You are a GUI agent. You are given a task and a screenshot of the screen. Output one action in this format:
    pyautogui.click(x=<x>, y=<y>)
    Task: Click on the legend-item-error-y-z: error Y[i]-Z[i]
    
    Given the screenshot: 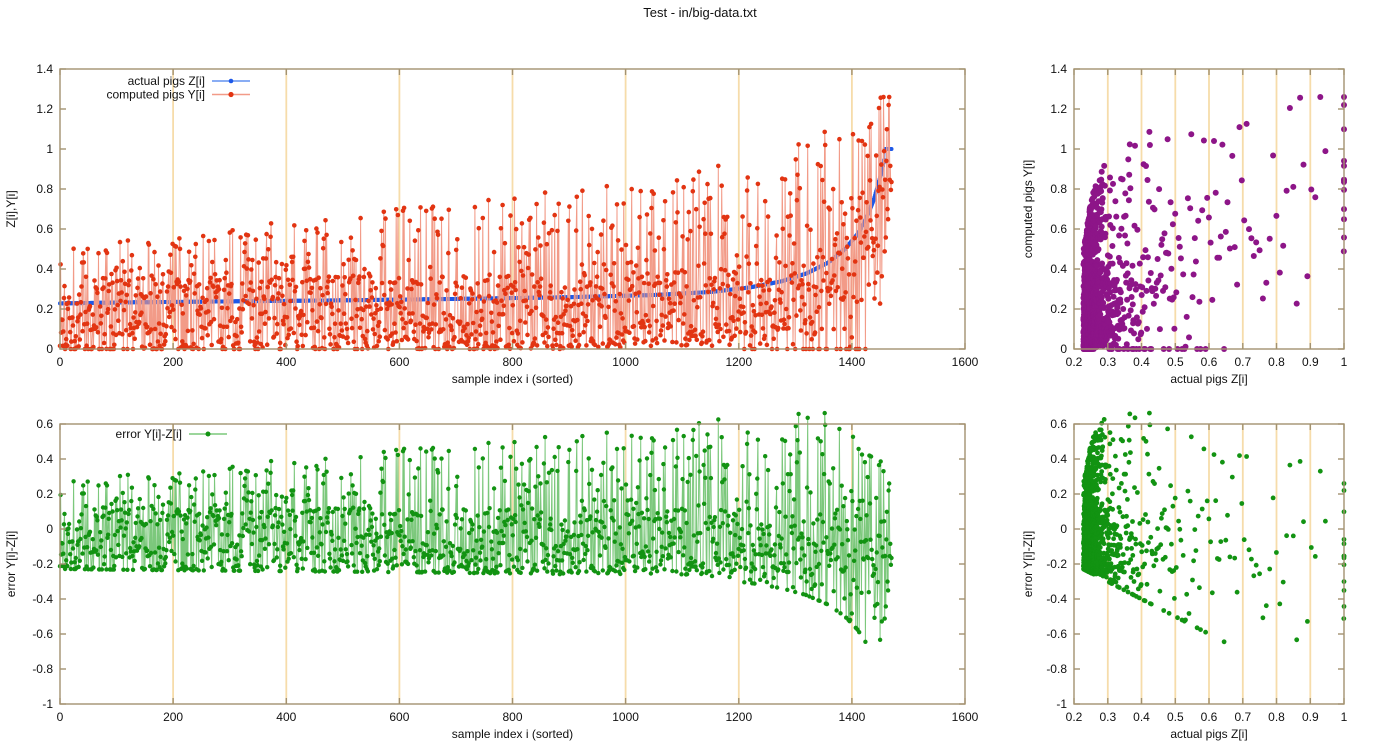 What is the action you would take?
    pyautogui.click(x=171, y=434)
    